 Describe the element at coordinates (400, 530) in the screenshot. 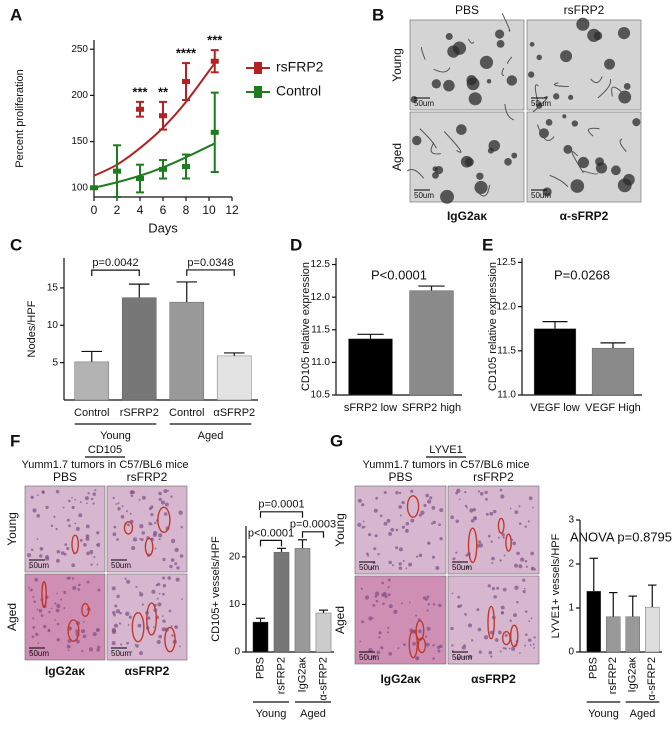

I see `micrograph: 50um` at that location.